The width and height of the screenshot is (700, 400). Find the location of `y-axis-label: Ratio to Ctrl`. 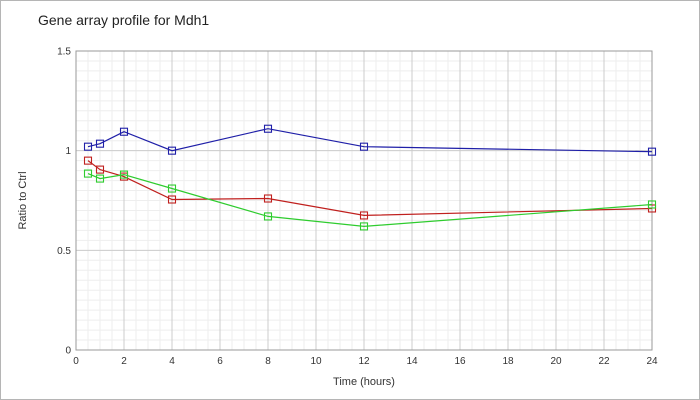

y-axis-label: Ratio to Ctrl is located at coordinates (23, 200).